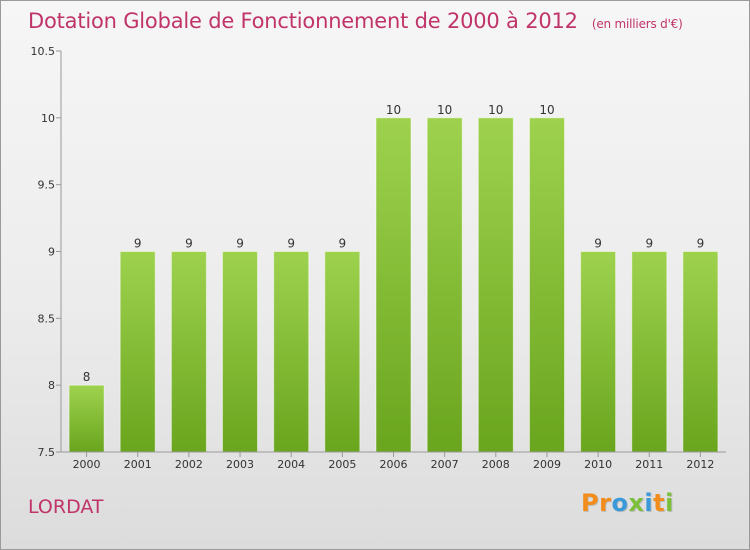  I want to click on logo-letter: r, so click(605, 503).